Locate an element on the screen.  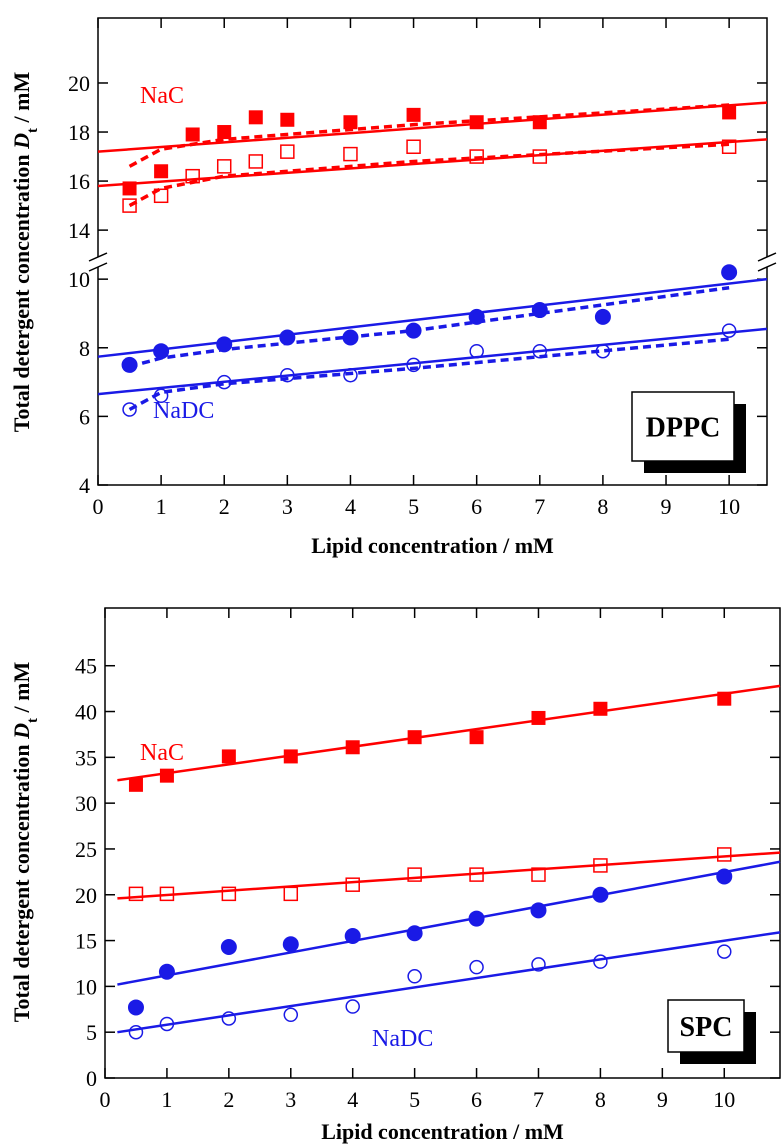
x-tick-label: 6 is located at coordinates (476, 506).